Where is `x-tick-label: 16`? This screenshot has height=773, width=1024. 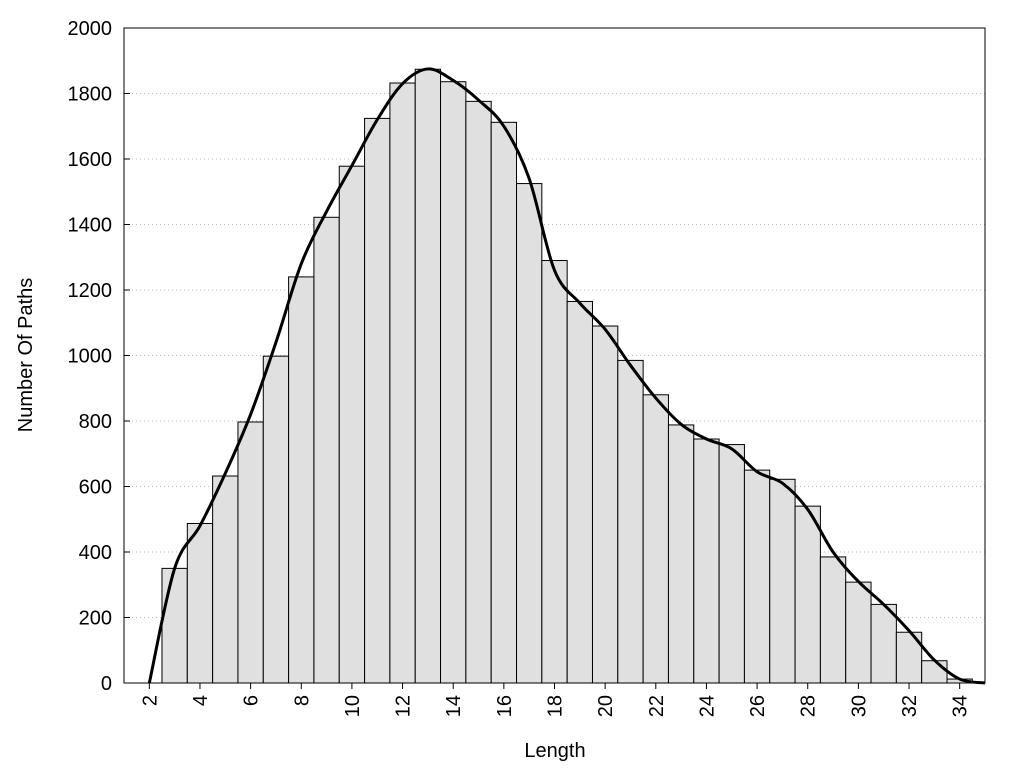 x-tick-label: 16 is located at coordinates (505, 706).